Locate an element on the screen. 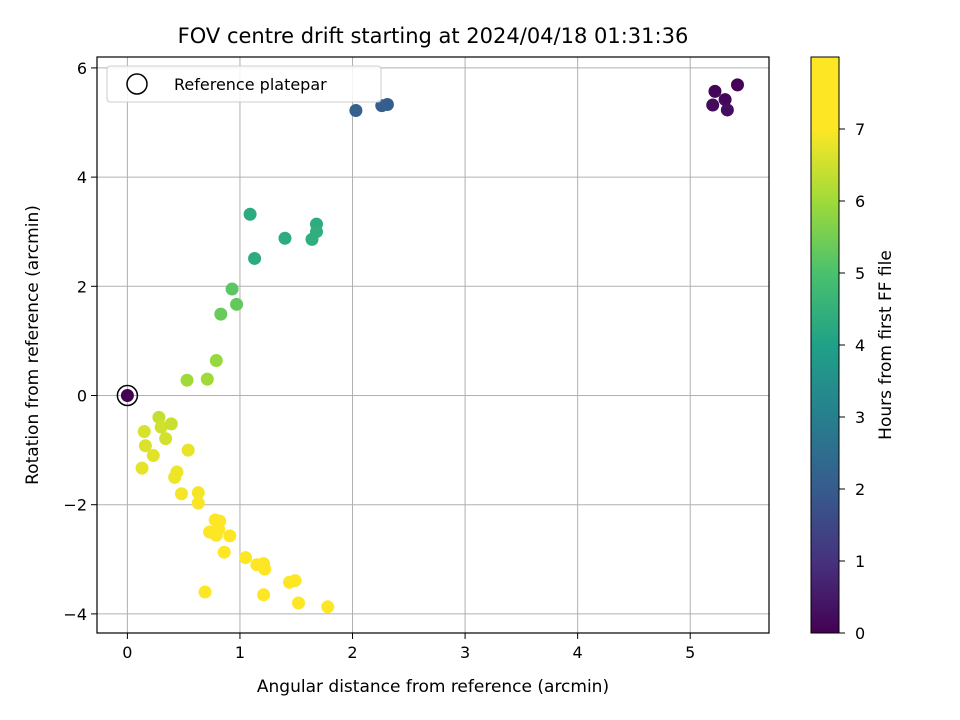 The width and height of the screenshot is (960, 720). x-tick-label: 3 is located at coordinates (465, 652).